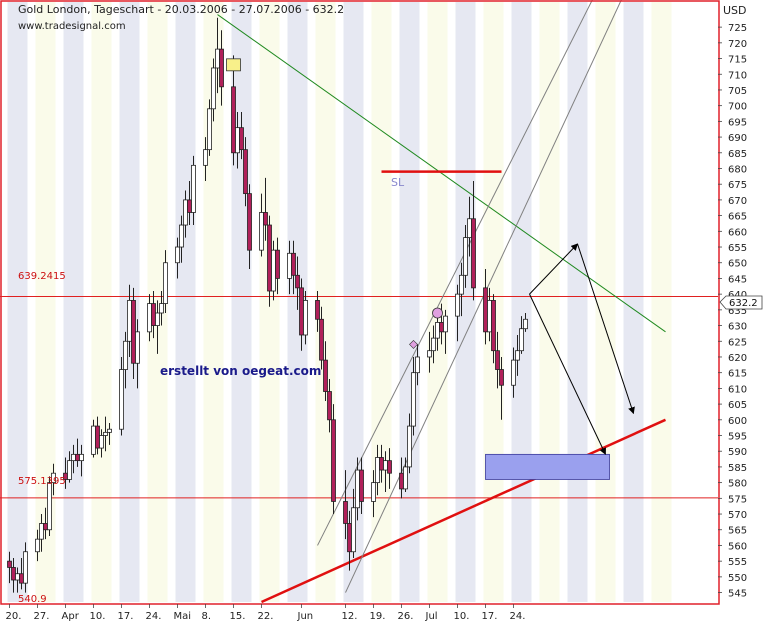 The width and height of the screenshot is (764, 627). Describe the element at coordinates (32, 599) in the screenshot. I see `bottom-value-label: 540.9` at that location.